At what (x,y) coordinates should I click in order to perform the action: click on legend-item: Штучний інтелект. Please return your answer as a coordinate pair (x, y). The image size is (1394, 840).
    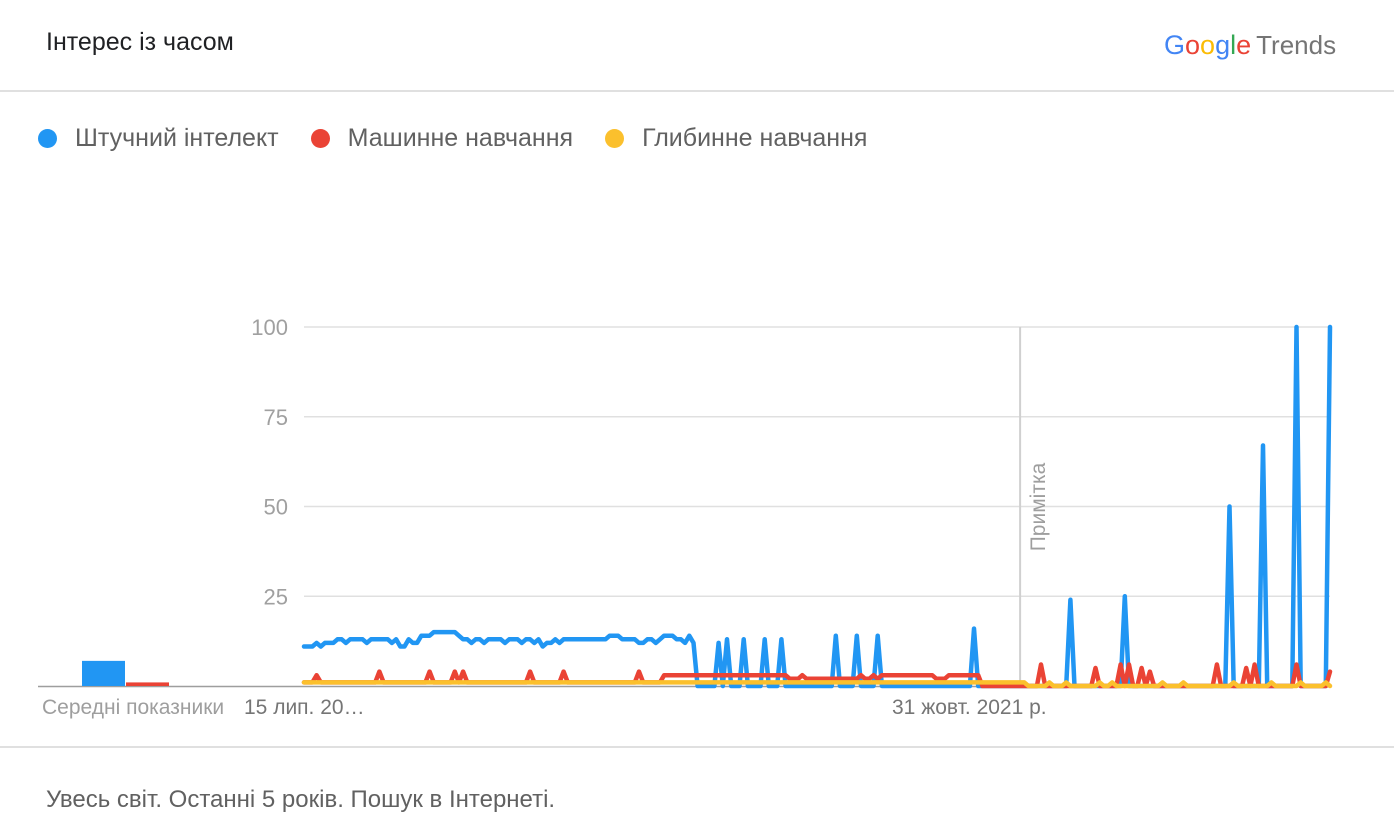
    Looking at the image, I should click on (158, 138).